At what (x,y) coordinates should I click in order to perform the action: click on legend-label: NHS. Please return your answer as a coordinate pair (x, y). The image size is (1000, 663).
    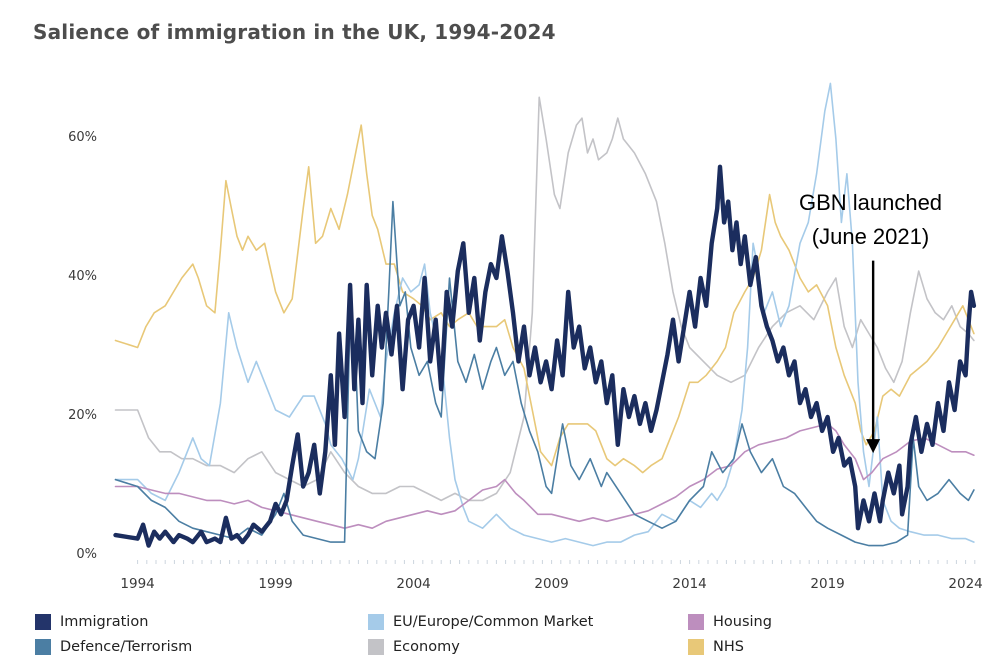
    Looking at the image, I should click on (728, 646).